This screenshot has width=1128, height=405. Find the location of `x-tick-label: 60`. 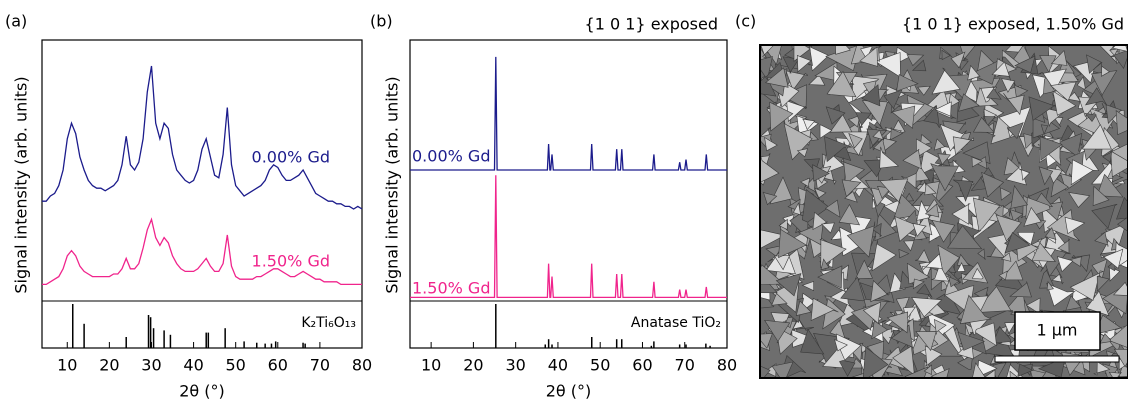

x-tick-label: 60 is located at coordinates (278, 365).